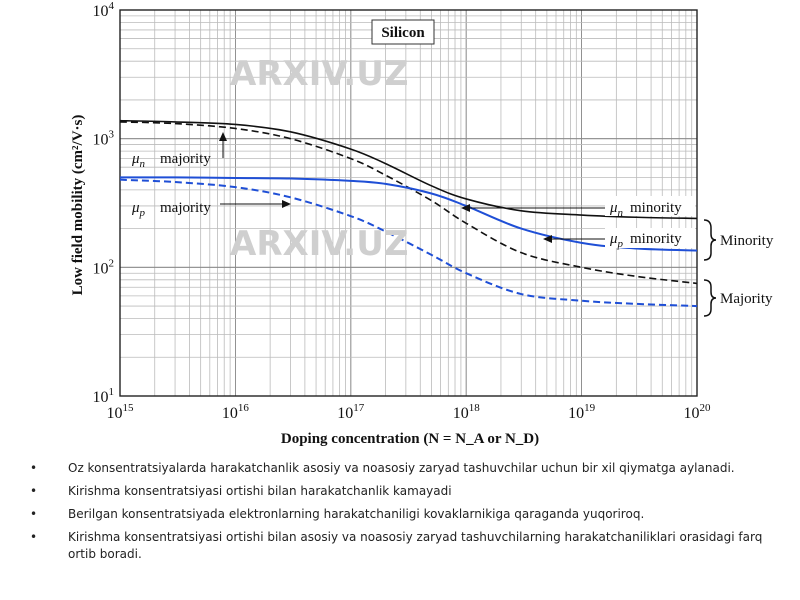 The height and width of the screenshot is (600, 800). What do you see at coordinates (104, 396) in the screenshot?
I see `y-tick-label: 10¹` at bounding box center [104, 396].